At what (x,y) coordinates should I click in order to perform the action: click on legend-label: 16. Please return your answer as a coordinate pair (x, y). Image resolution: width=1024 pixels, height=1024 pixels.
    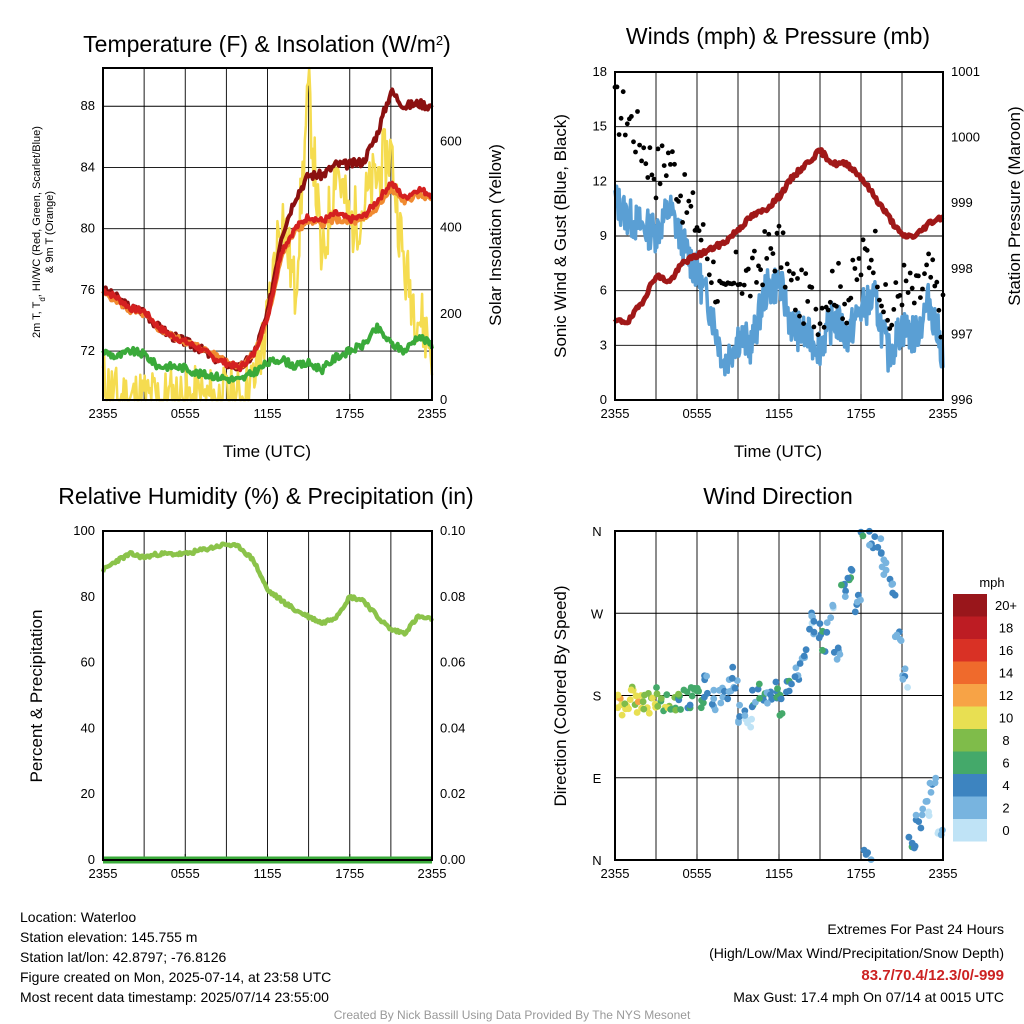
    Looking at the image, I should click on (1006, 650).